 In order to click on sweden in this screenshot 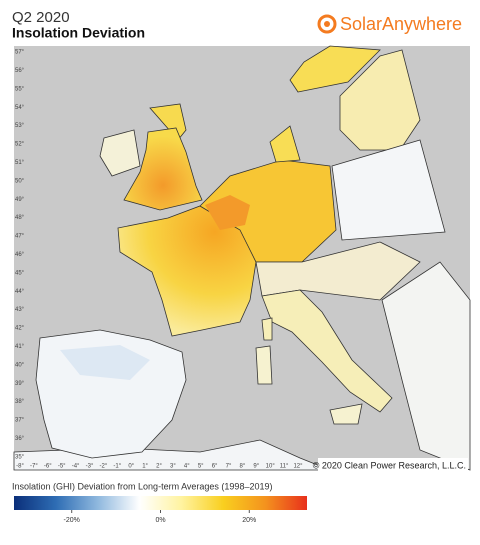, I will do `click(380, 100)`.